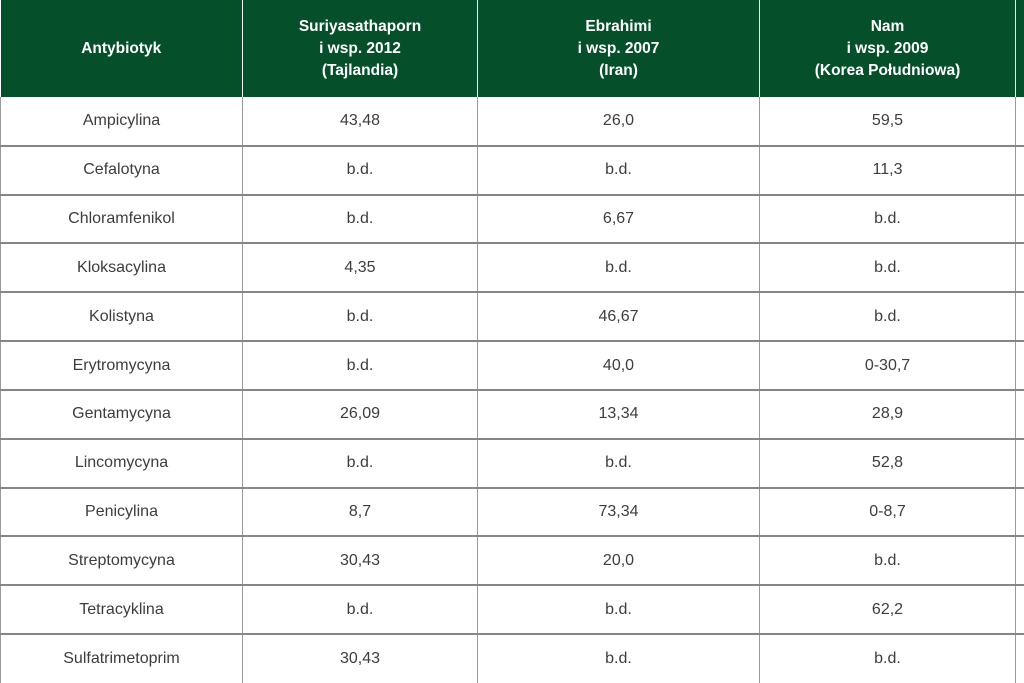 The width and height of the screenshot is (1024, 683). I want to click on antibiotic-name: Streptomycyna, so click(121, 560).